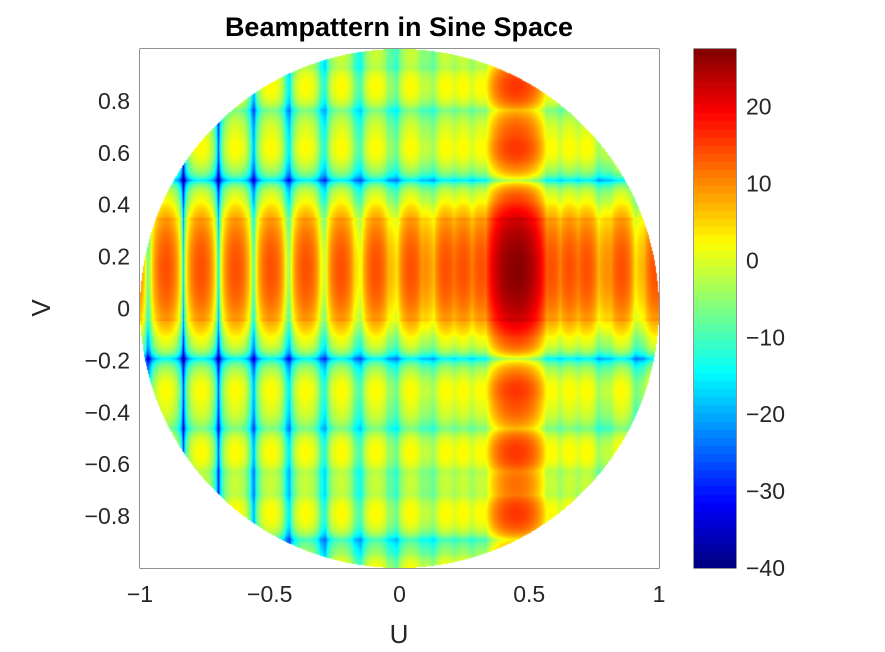  I want to click on y-tick-label: −0.8, so click(107, 516).